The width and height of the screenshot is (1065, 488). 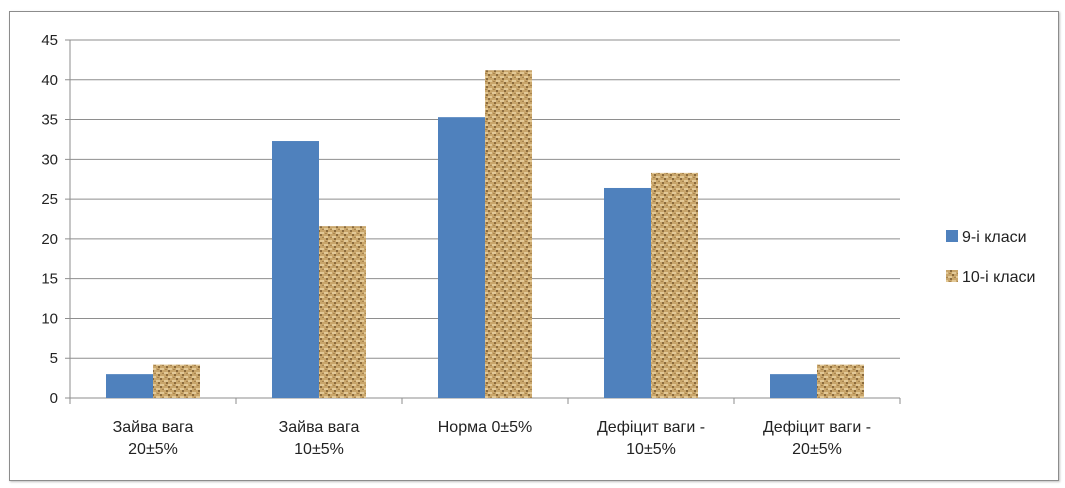 What do you see at coordinates (651, 427) in the screenshot?
I see `x-category-label-3-line-0: Дефіцит ваги -` at bounding box center [651, 427].